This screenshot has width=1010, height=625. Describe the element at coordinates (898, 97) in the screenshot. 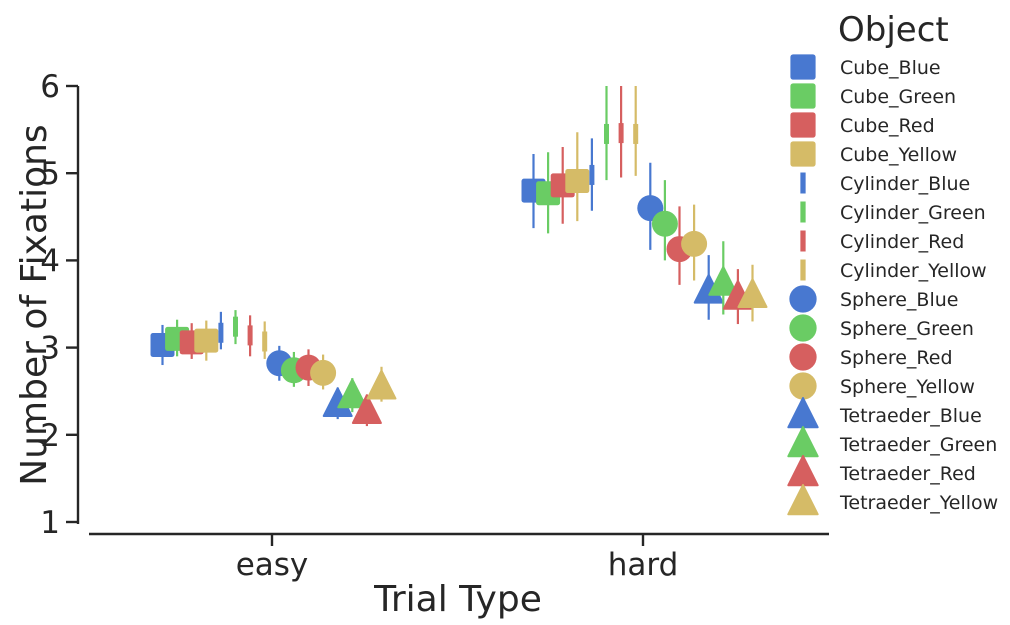

I see `legend-label: Cube_Green` at that location.